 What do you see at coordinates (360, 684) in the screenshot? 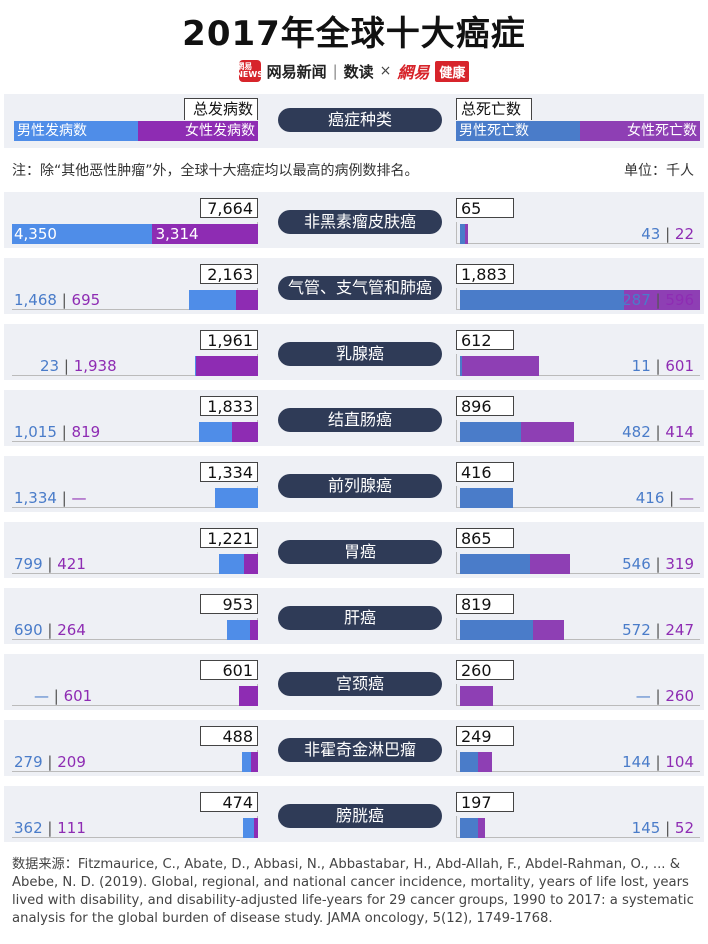
I see `cancer-name-pill: 宫颈癌` at bounding box center [360, 684].